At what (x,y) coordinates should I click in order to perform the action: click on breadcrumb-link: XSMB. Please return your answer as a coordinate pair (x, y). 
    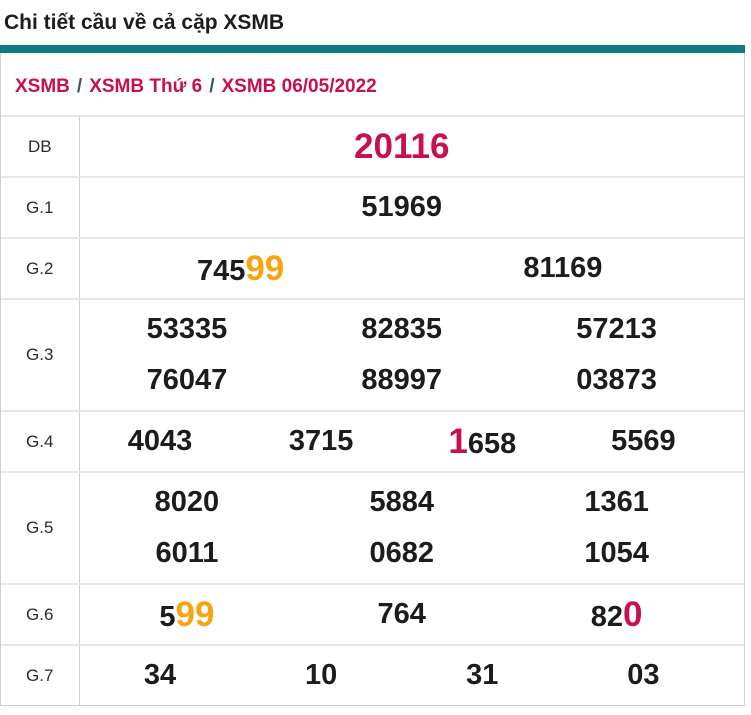
    Looking at the image, I should click on (42, 86).